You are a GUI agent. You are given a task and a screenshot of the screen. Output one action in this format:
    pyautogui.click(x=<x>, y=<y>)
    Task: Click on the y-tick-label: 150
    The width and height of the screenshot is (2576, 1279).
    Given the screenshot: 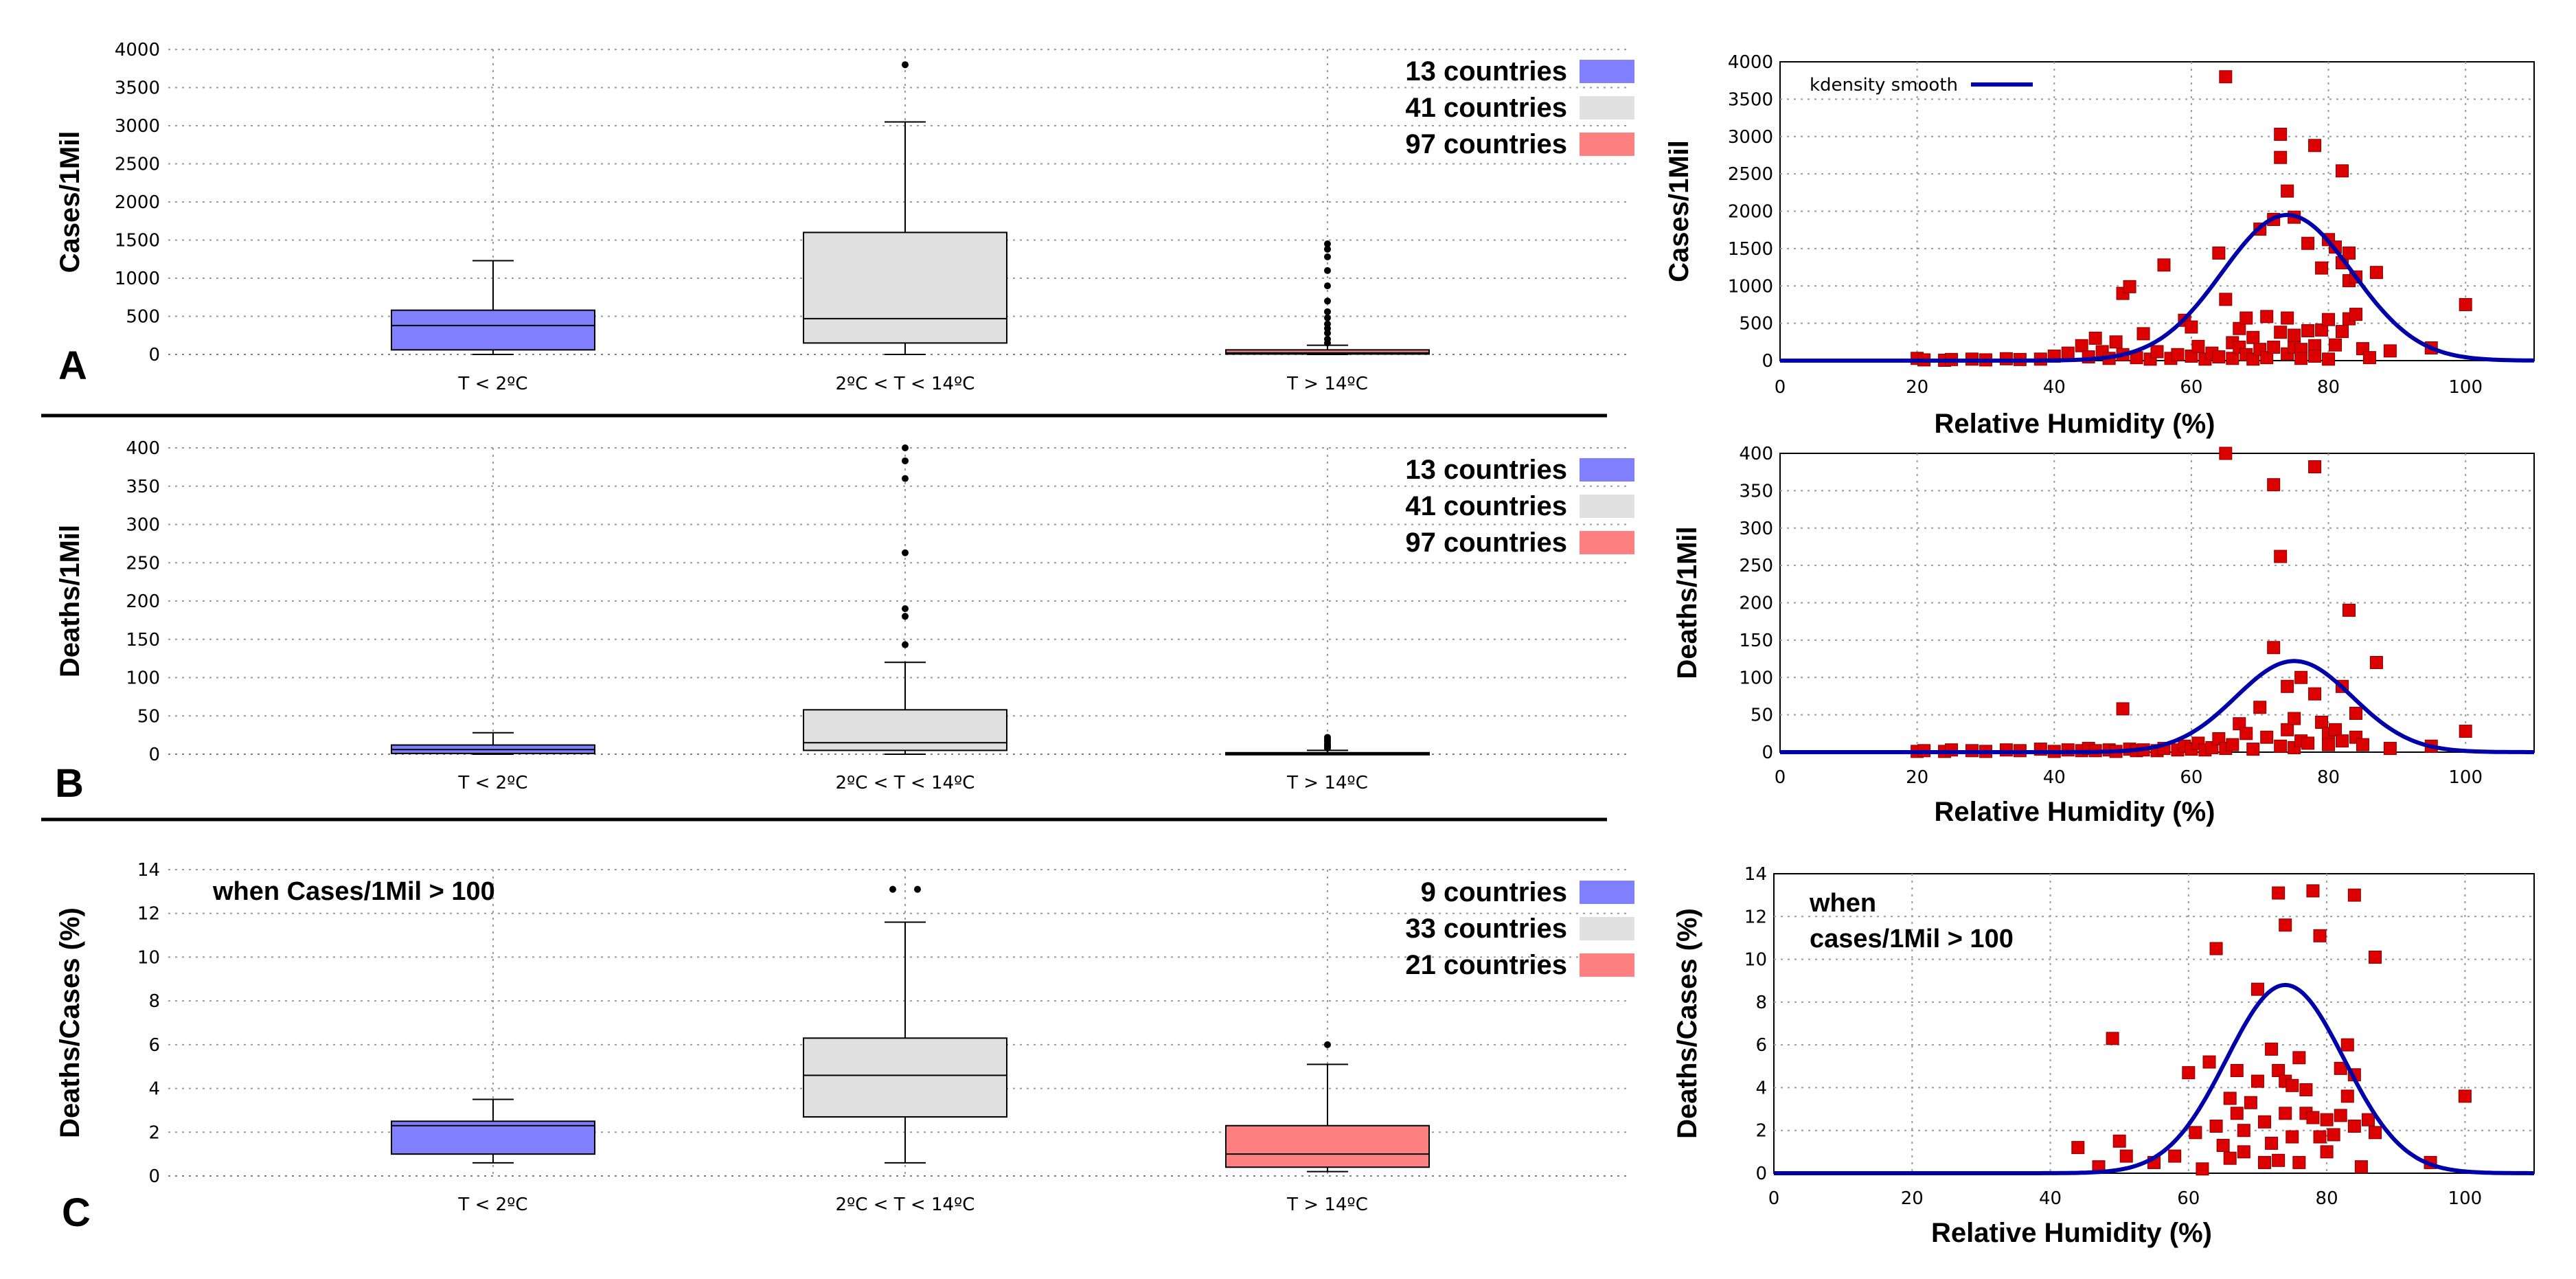 What is the action you would take?
    pyautogui.click(x=1756, y=641)
    